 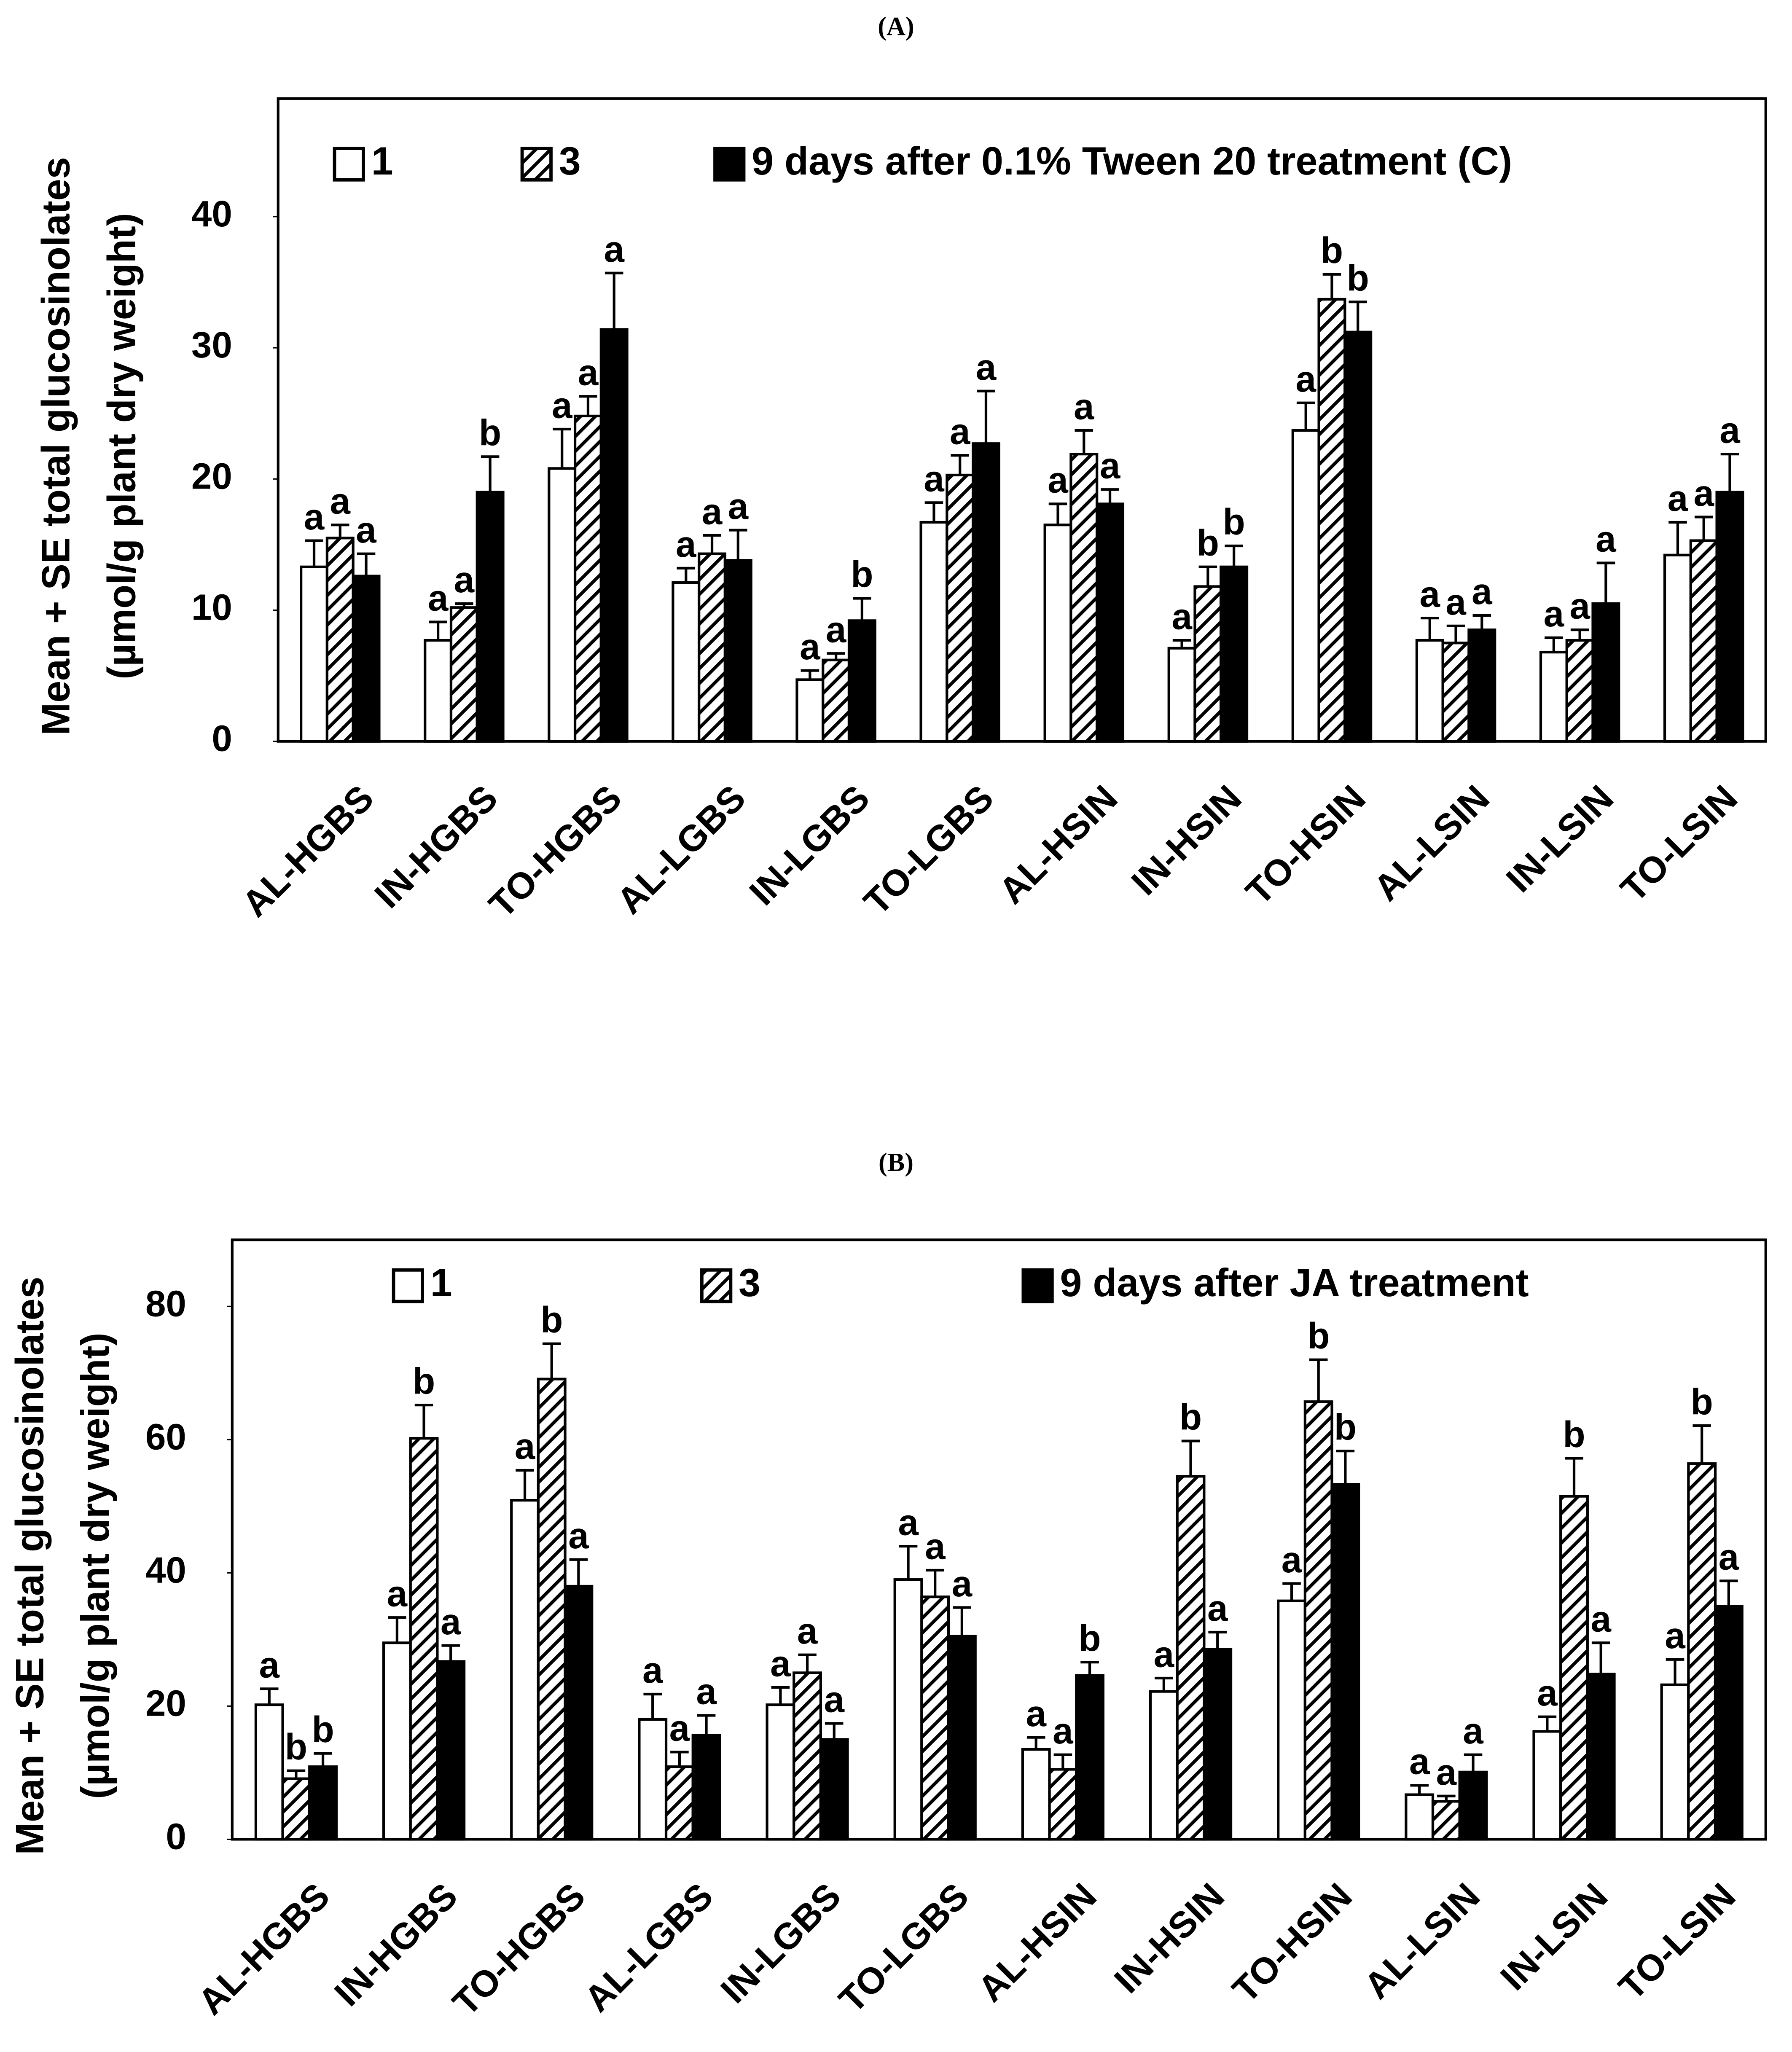 I want to click on y-axis-label: (µmol/g plant dry weight), so click(x=95, y=1565).